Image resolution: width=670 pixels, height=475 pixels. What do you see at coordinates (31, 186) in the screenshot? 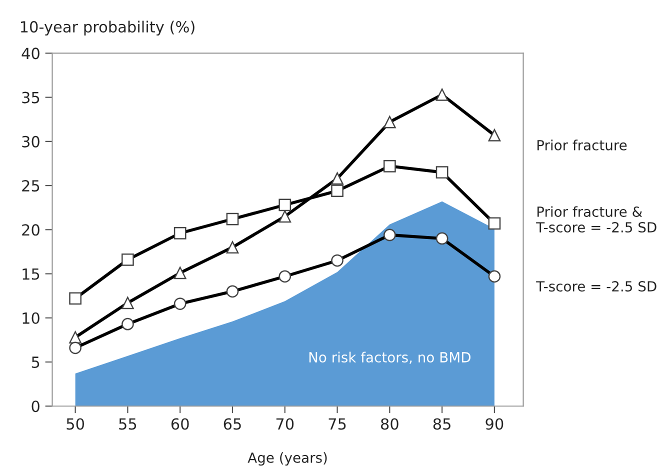
I see `y-tick-label: 25` at bounding box center [31, 186].